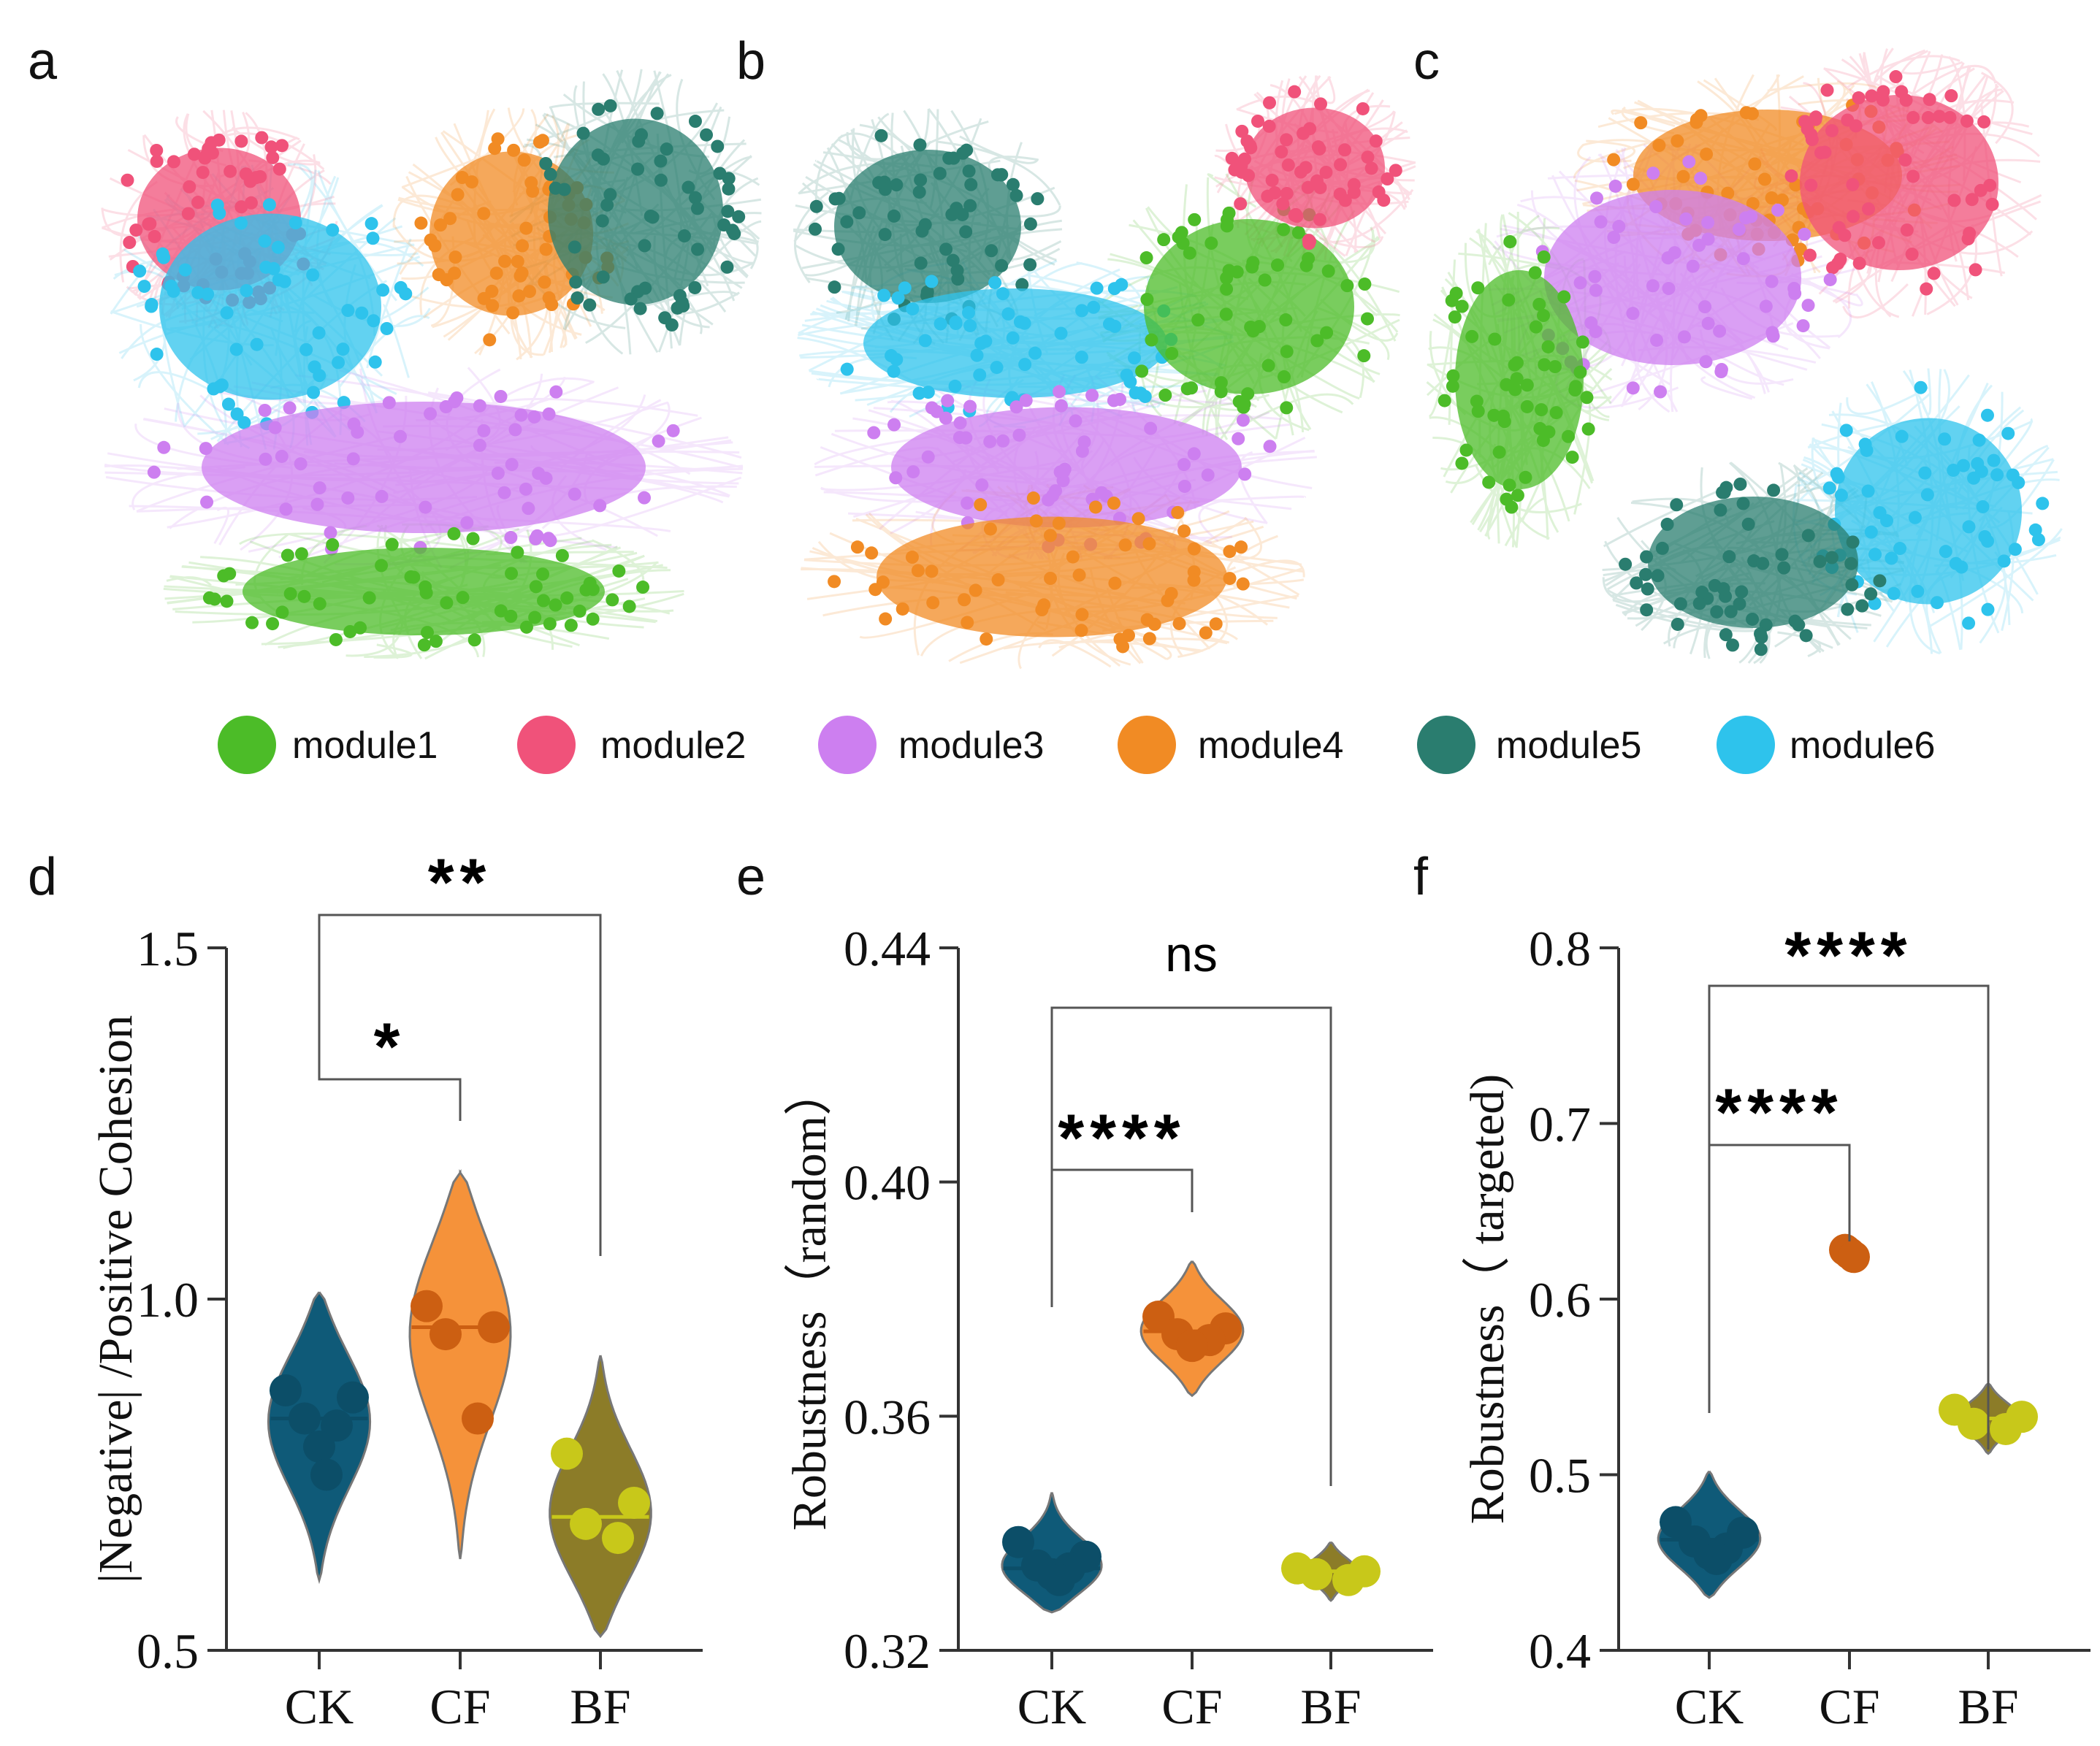 The height and width of the screenshot is (1746, 2100). What do you see at coordinates (600, 1706) in the screenshot?
I see `x-tick-label: BF` at bounding box center [600, 1706].